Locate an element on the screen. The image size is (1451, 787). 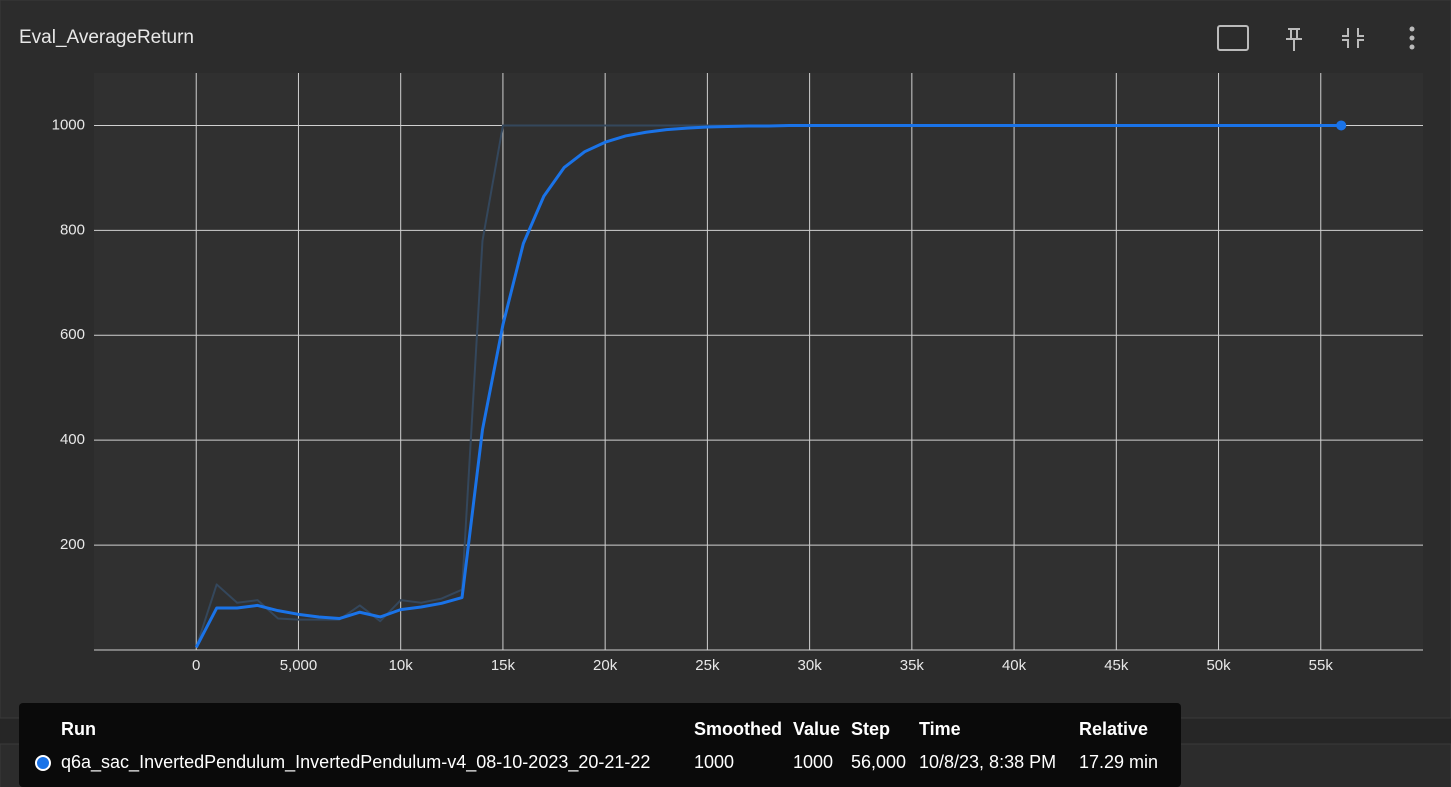
cell: 17.29 min is located at coordinates (1119, 762).